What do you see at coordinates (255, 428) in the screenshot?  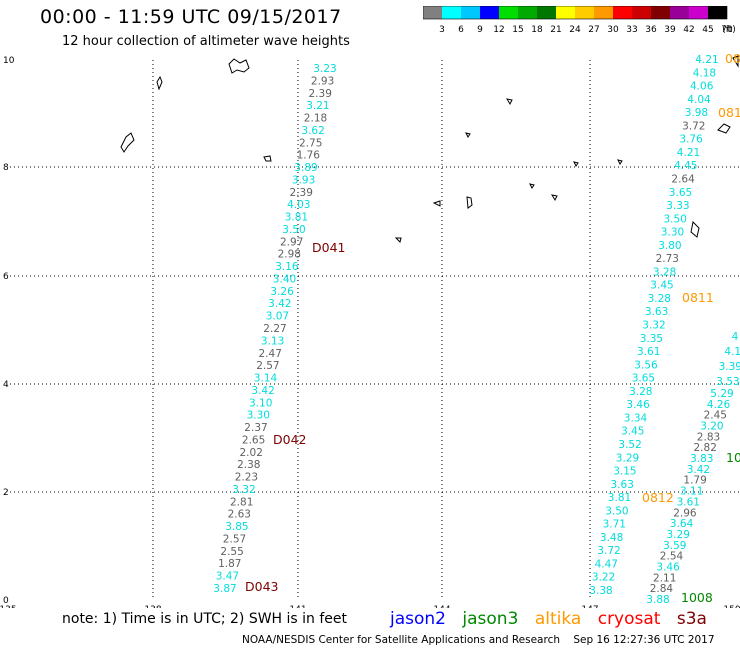 I see `swh-value: 2.37` at bounding box center [255, 428].